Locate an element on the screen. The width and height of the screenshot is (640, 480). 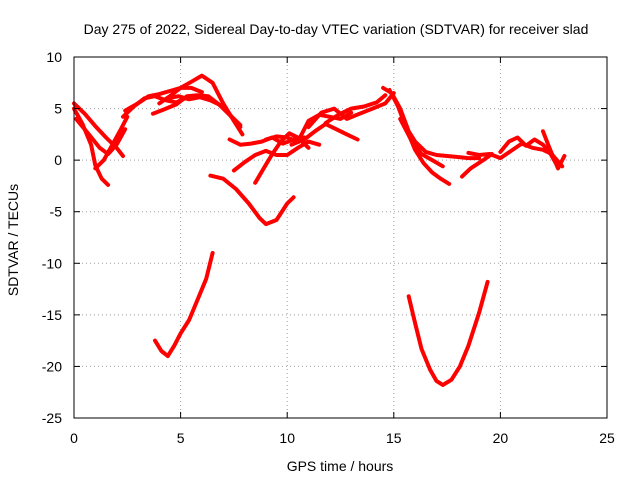
y-tick-label: -25 is located at coordinates (52, 418).